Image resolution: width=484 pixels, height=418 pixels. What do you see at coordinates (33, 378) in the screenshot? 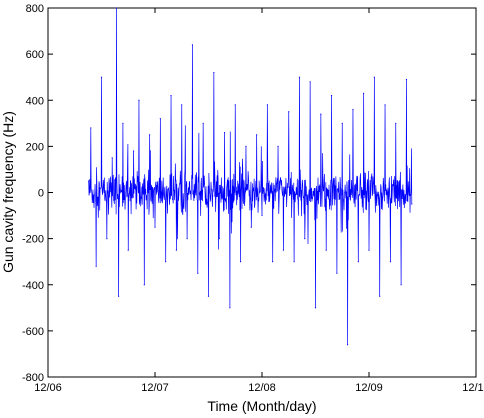
I see `y-tick-label: -800` at bounding box center [33, 378].